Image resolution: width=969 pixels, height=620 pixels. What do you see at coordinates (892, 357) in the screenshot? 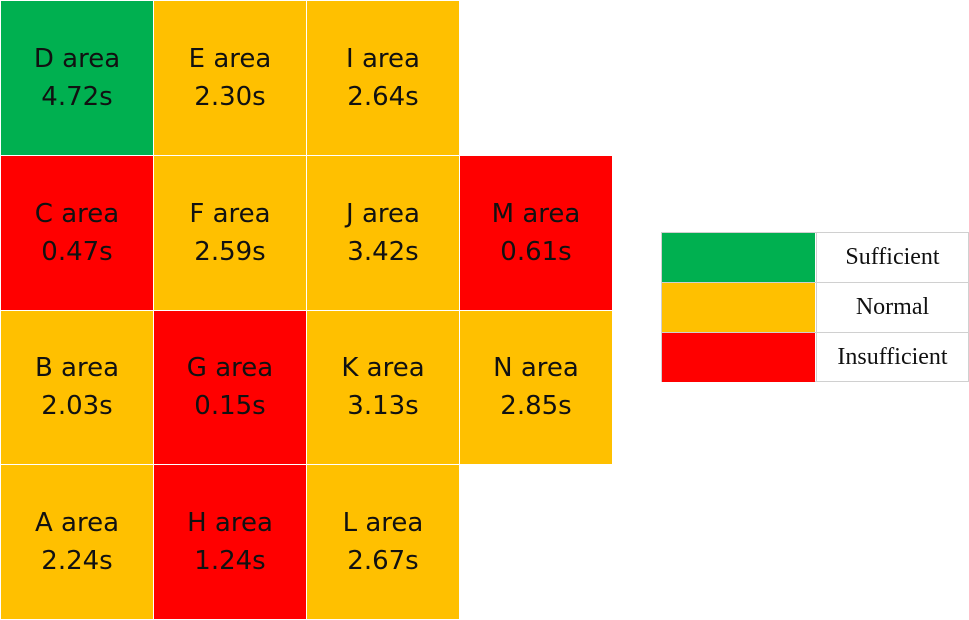
I see `legend-label-insufficient: Insufficient` at bounding box center [892, 357].